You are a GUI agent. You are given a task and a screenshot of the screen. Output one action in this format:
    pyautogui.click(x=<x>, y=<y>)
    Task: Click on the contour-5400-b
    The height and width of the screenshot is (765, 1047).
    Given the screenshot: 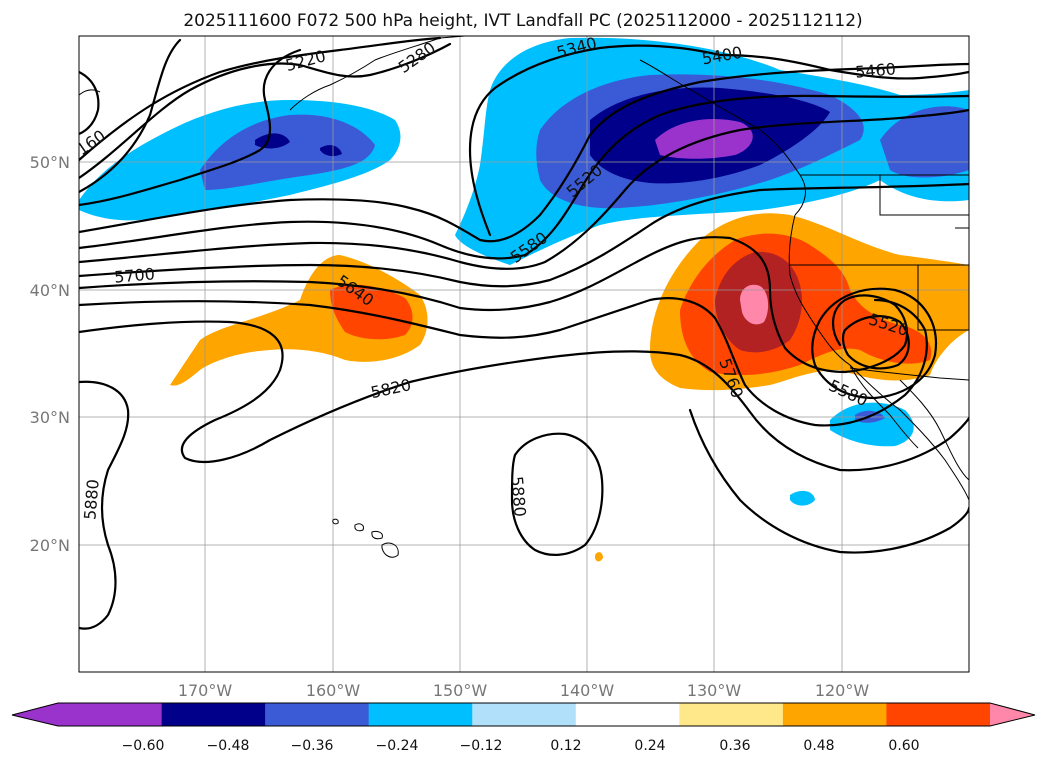 What is the action you would take?
    pyautogui.click(x=595, y=140)
    